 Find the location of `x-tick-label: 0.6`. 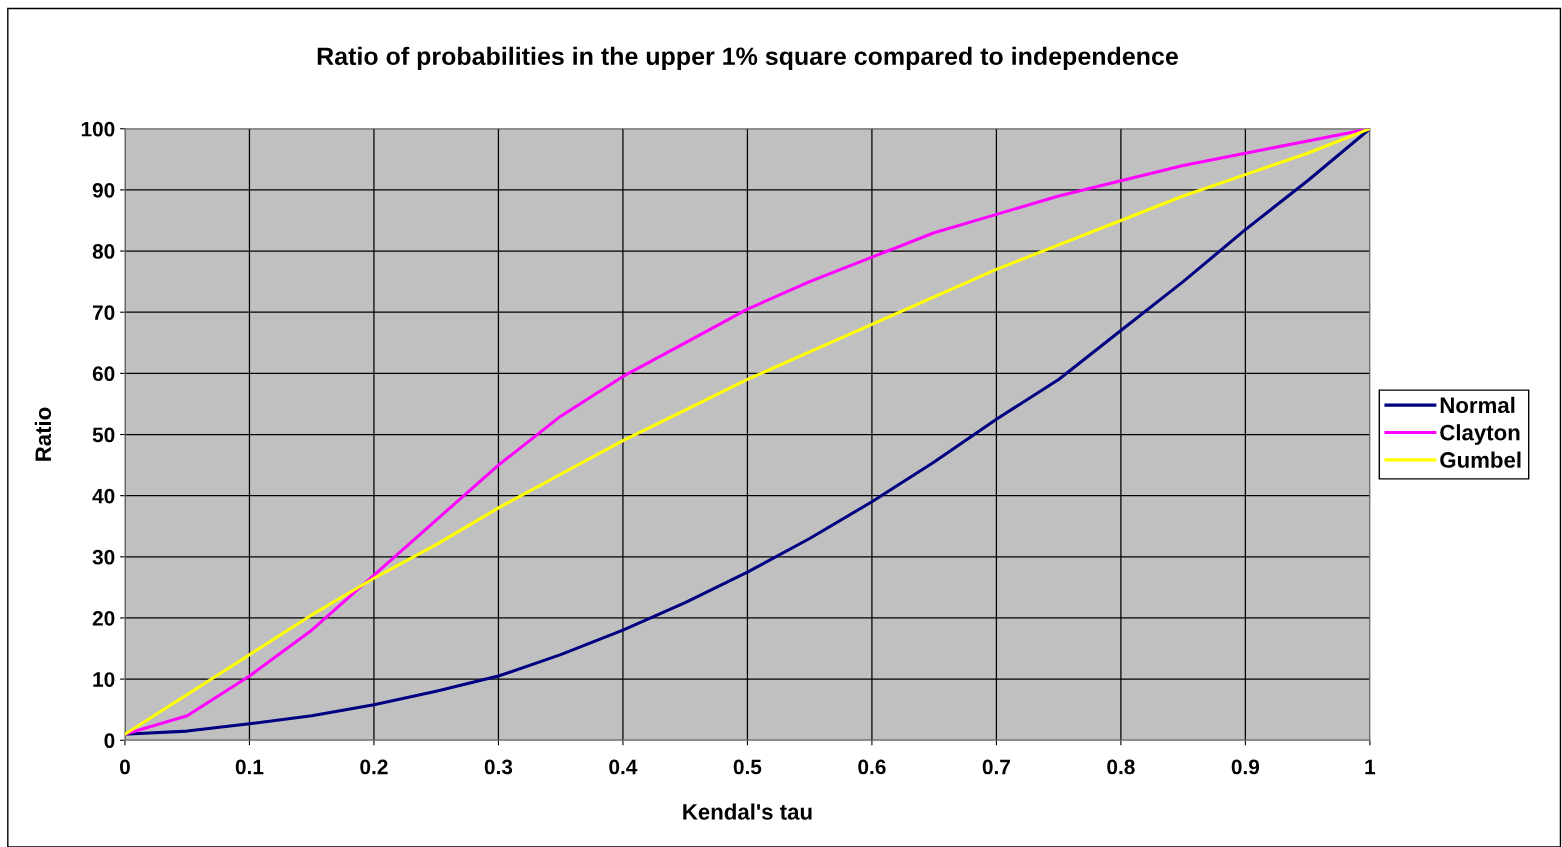

x-tick-label: 0.6 is located at coordinates (872, 767).